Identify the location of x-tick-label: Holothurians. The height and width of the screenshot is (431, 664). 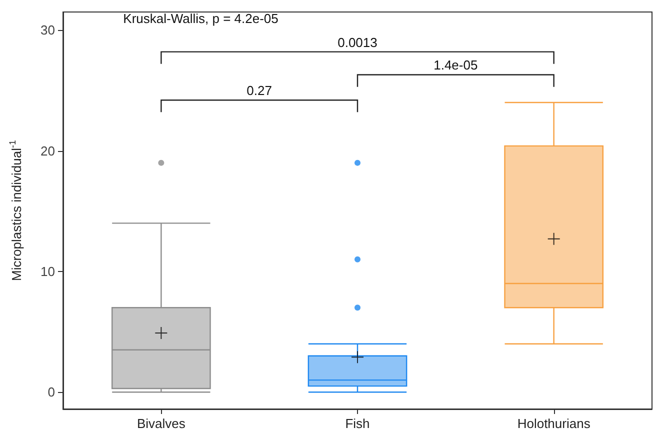
(554, 423).